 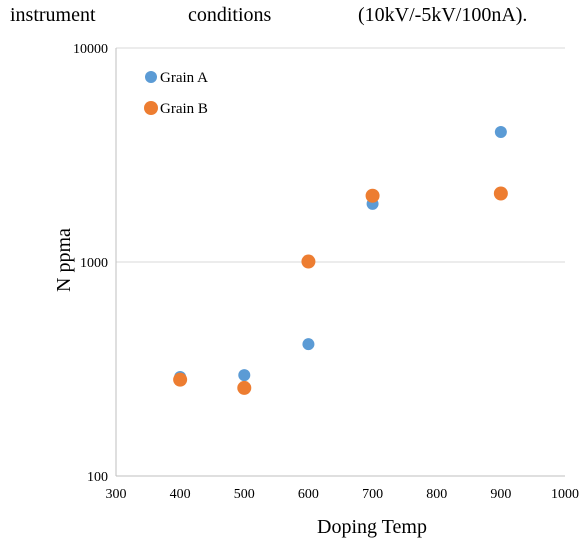 I want to click on x-tick-label-1000: 1000, so click(x=565, y=494).